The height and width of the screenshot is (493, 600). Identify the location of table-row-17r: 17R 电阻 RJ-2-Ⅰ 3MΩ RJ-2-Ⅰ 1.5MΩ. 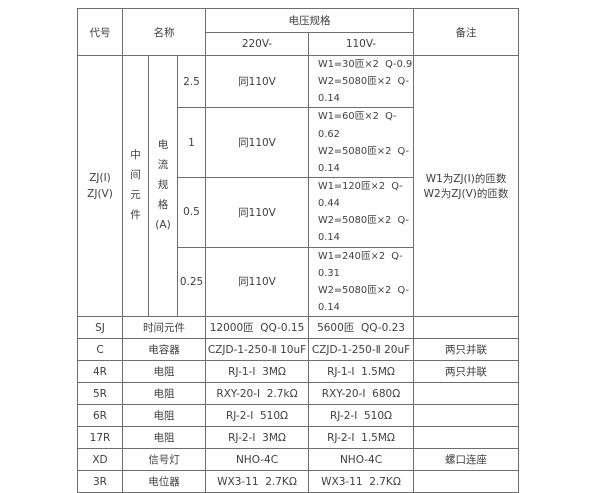
(298, 438).